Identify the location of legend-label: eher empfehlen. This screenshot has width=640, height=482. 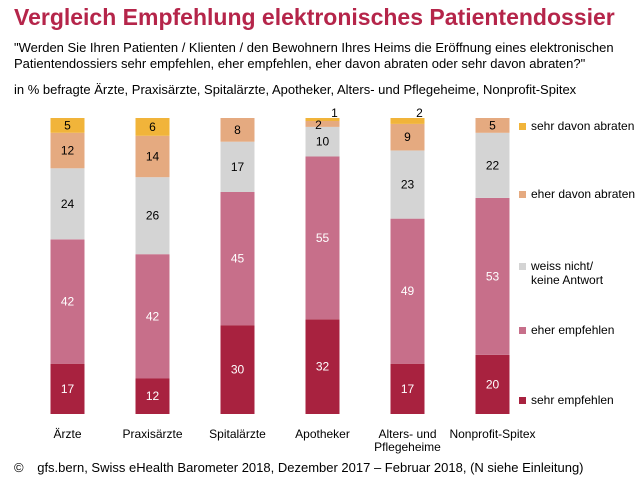
(572, 330).